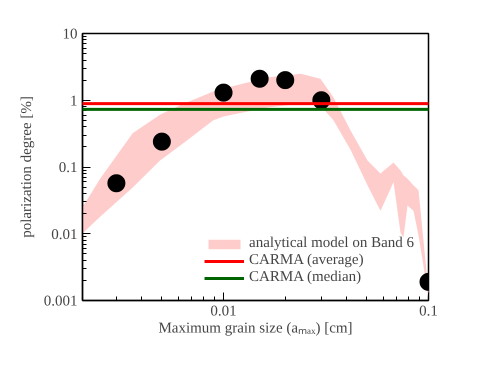  I want to click on y-tick-label: 0.01, so click(64, 234).